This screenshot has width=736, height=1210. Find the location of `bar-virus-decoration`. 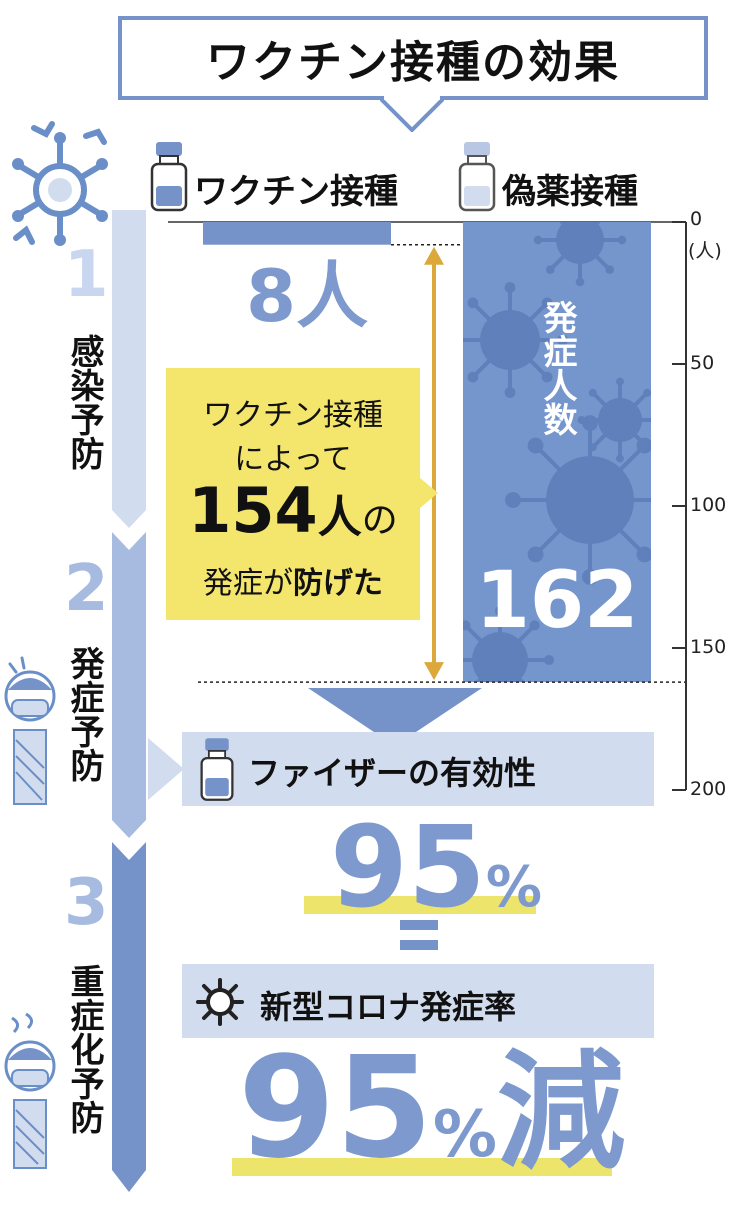

bar-virus-decoration is located at coordinates (554, 454).